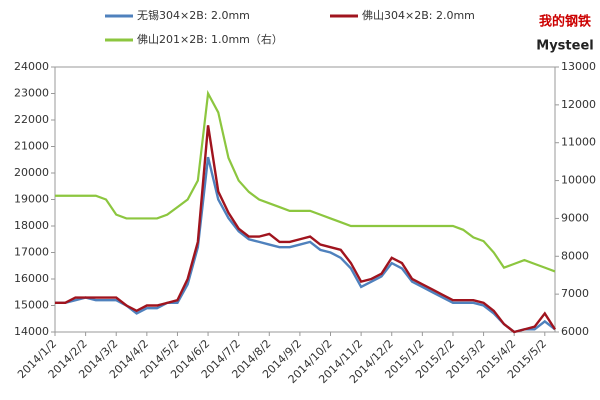 The height and width of the screenshot is (400, 600). I want to click on y2-tick-label: 7000, so click(575, 293).